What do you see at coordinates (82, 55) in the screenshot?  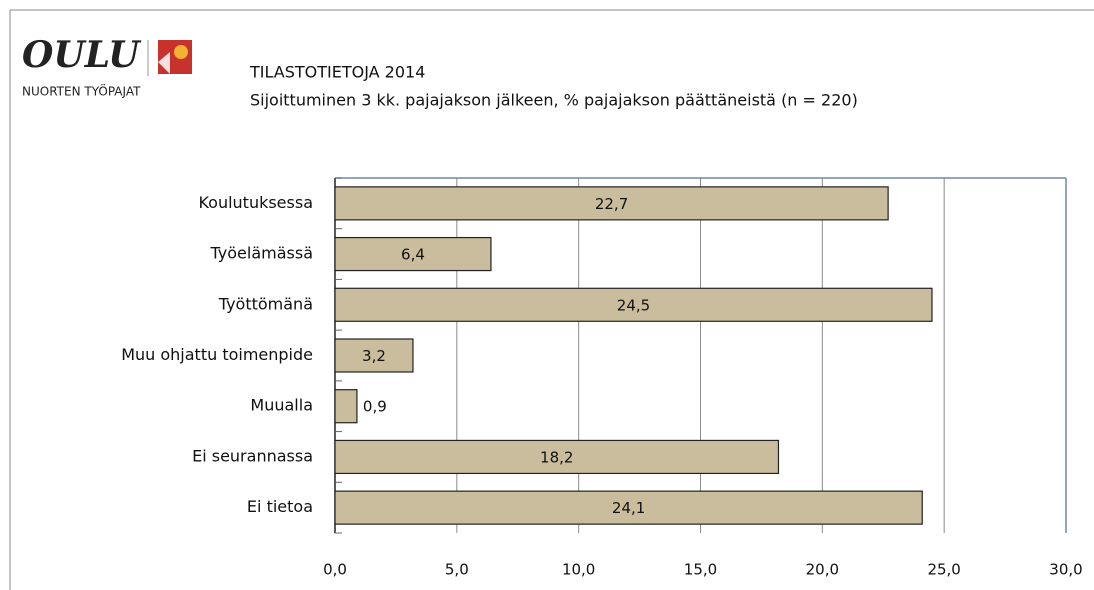 I see `logo-name: OULU` at bounding box center [82, 55].